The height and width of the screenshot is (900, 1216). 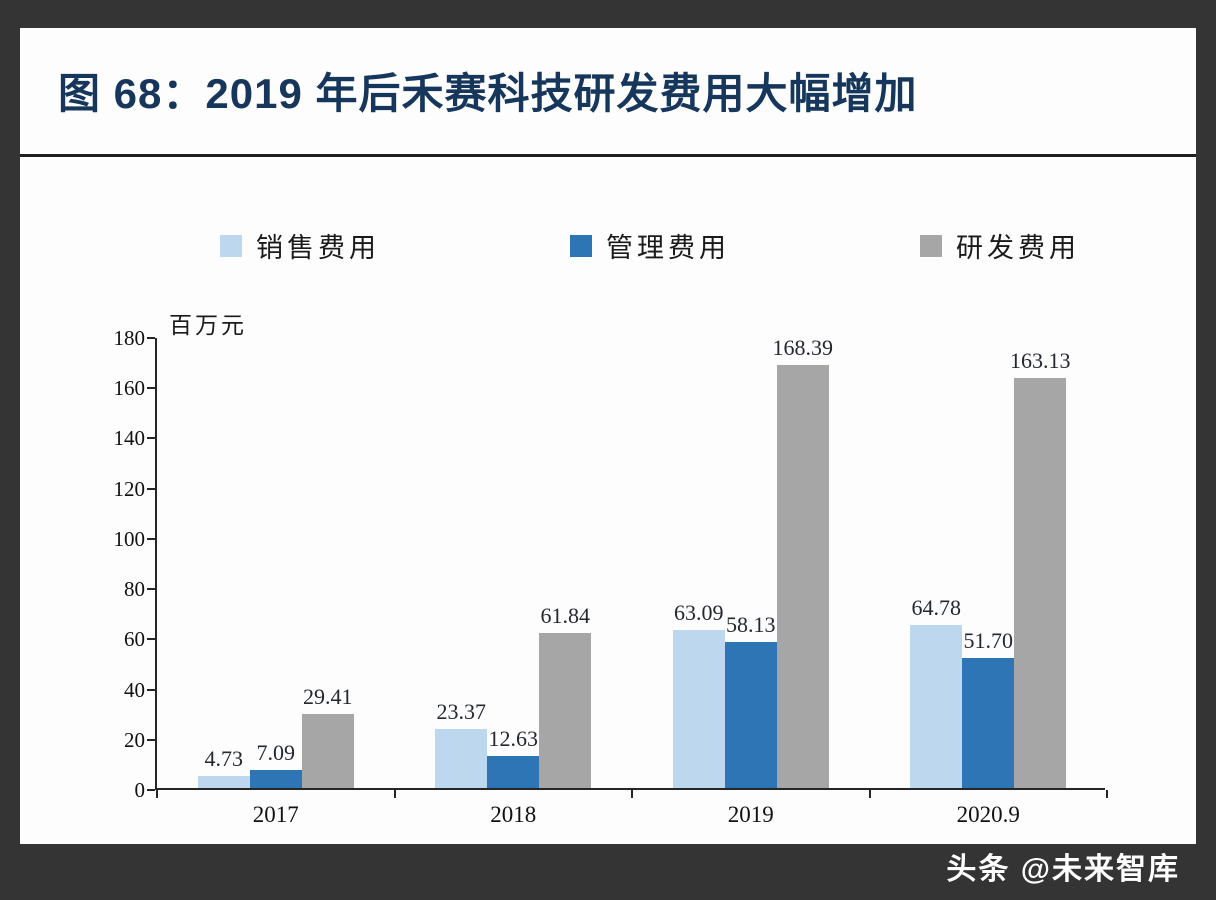 I want to click on y-axis-tick-label: 0, so click(x=140, y=790).